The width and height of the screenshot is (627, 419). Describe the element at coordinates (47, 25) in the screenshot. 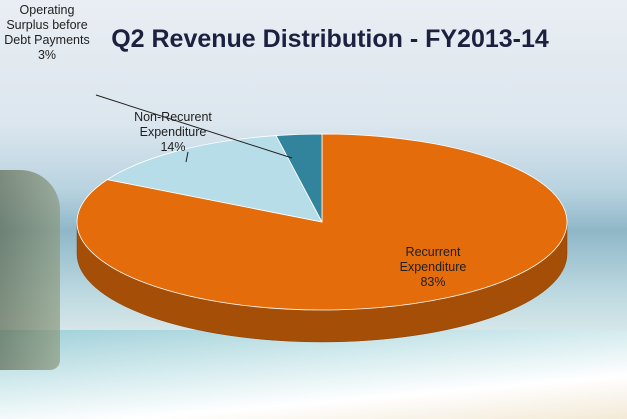

I see `category-name: Operating Surplus before Debt Payments` at that location.